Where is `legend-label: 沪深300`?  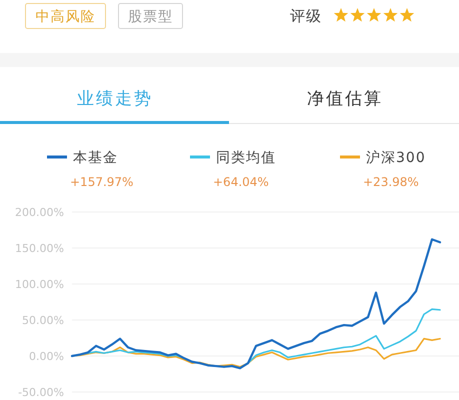
legend-label: 沪深300 is located at coordinates (396, 158).